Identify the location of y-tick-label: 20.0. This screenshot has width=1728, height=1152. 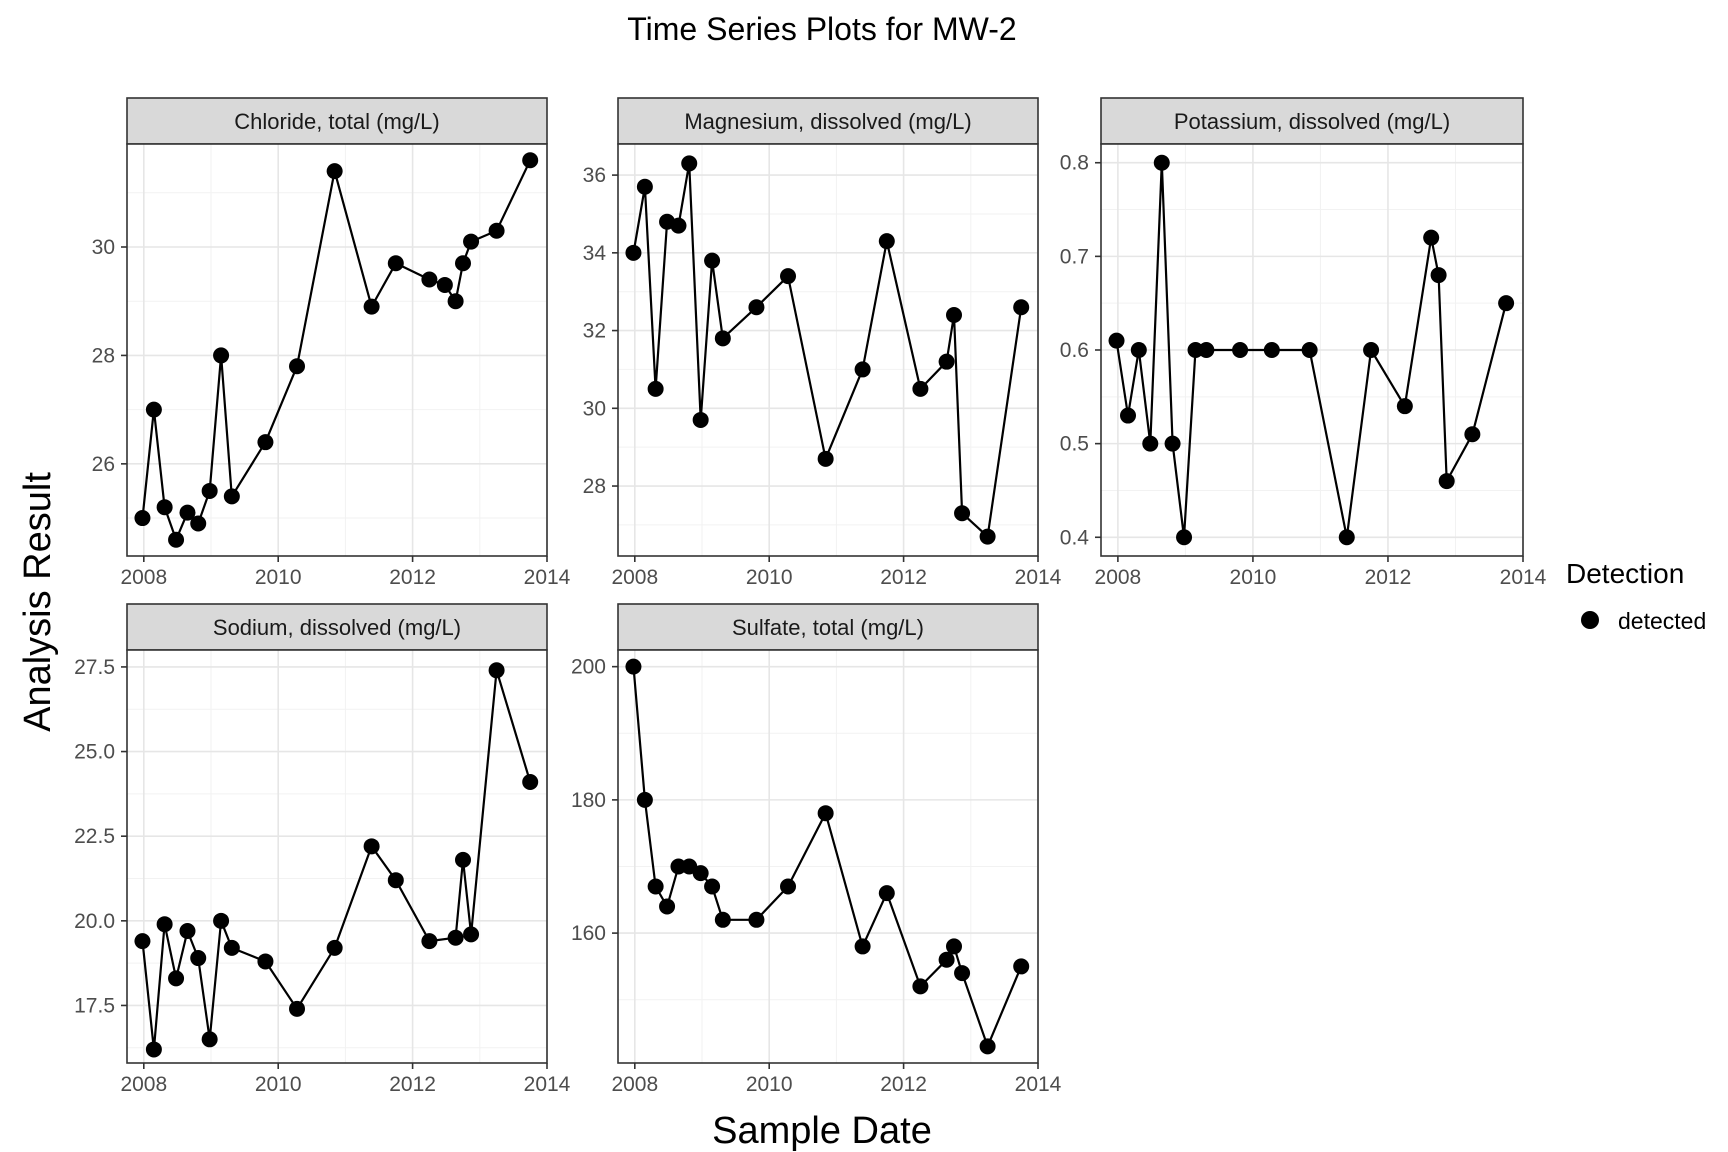
(94, 921).